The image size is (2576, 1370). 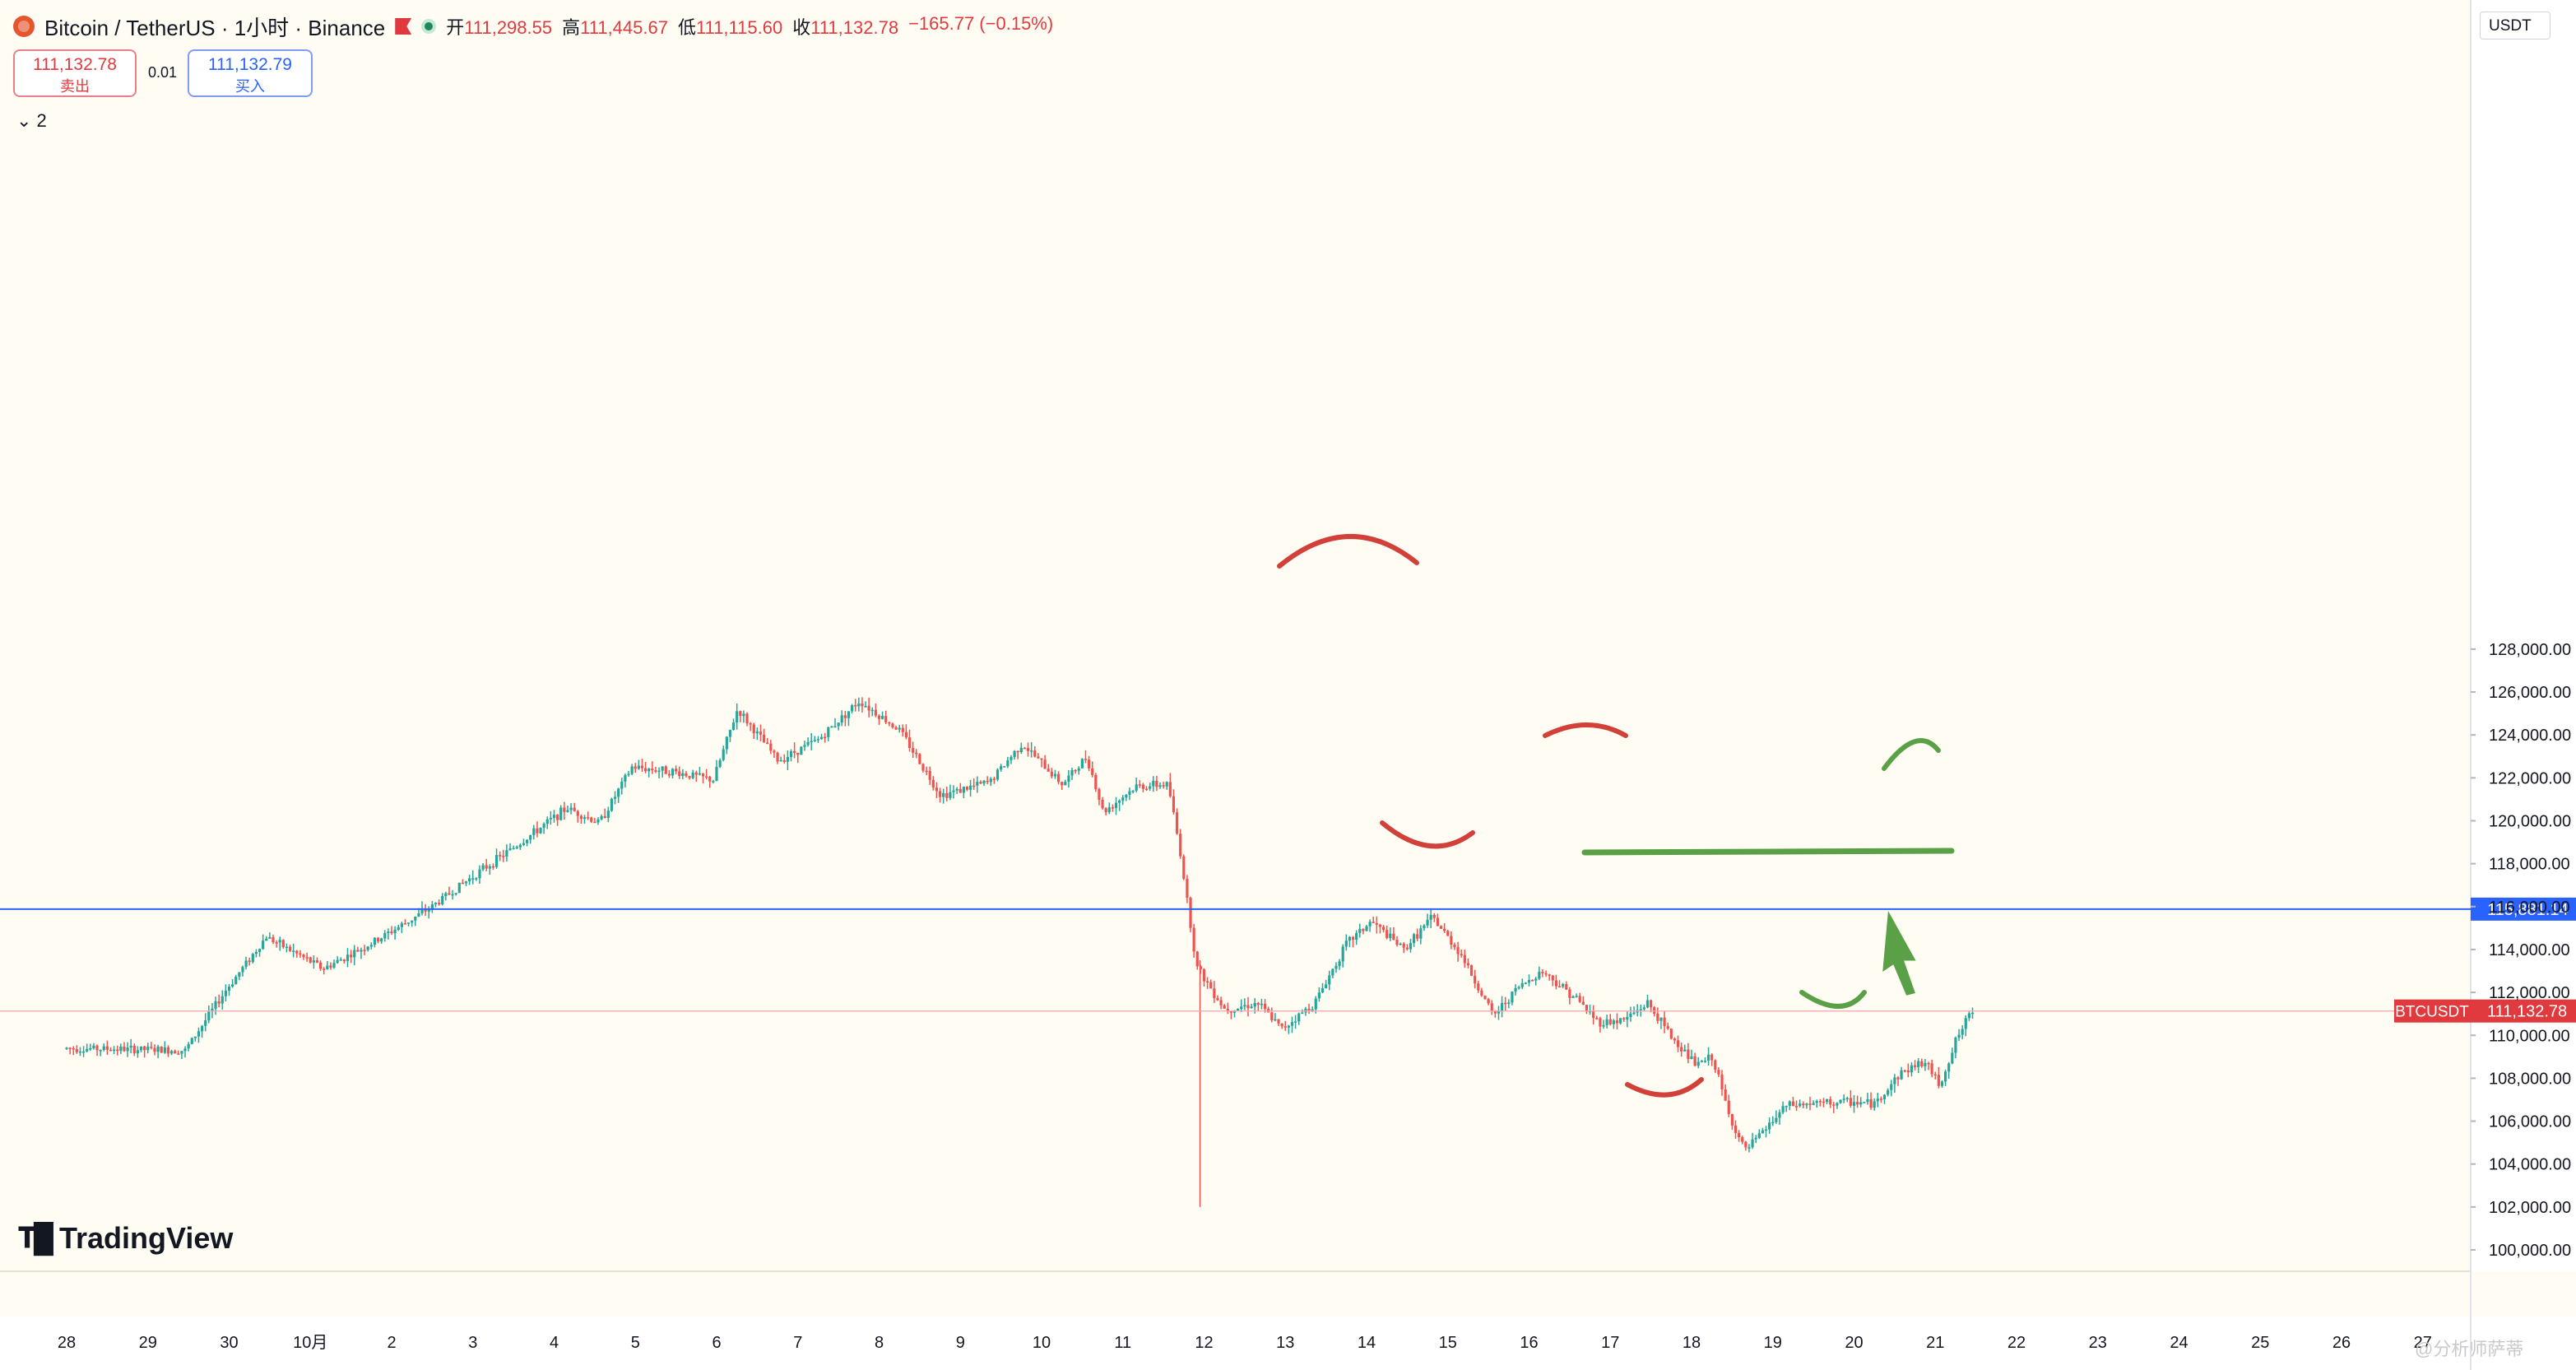 I want to click on symbol-title: Bitcoin / TetherUS · 1小时 · Binance, so click(x=215, y=27).